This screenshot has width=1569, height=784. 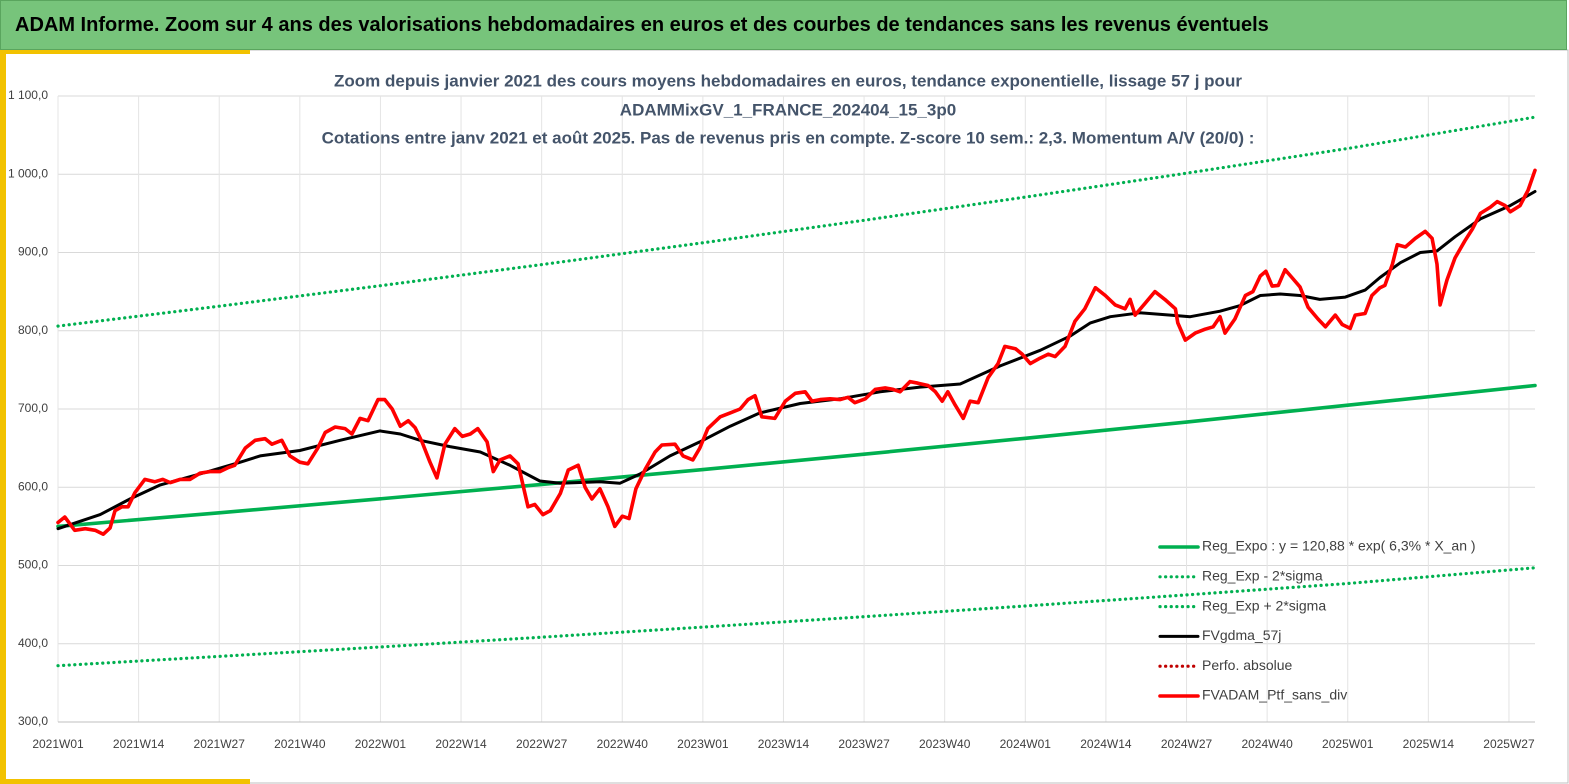 I want to click on series-line, so click(x=796, y=617).